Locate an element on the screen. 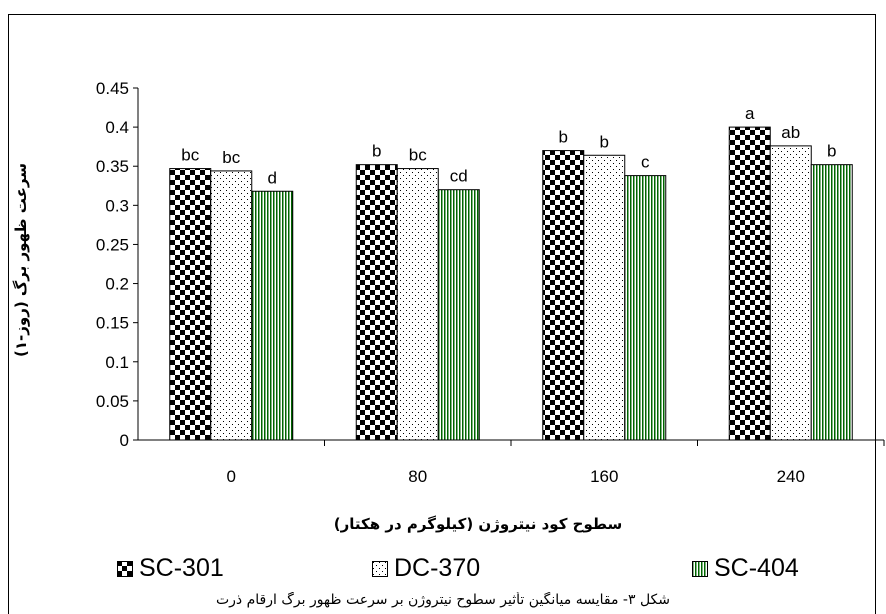 Image resolution: width=886 pixels, height=614 pixels. legend-swatch-sc404 is located at coordinates (700, 569).